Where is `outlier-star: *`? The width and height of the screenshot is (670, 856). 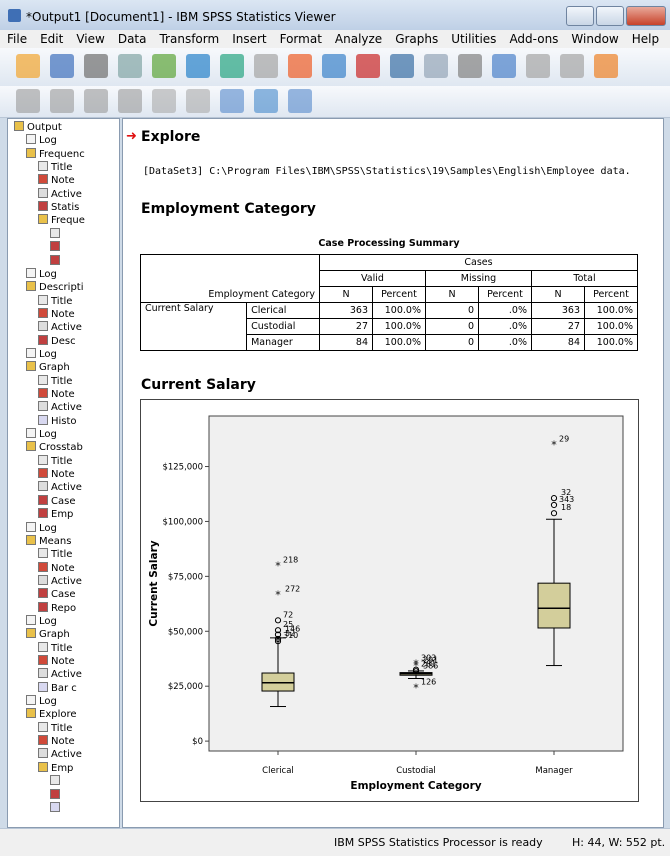 outlier-star: * is located at coordinates (416, 664).